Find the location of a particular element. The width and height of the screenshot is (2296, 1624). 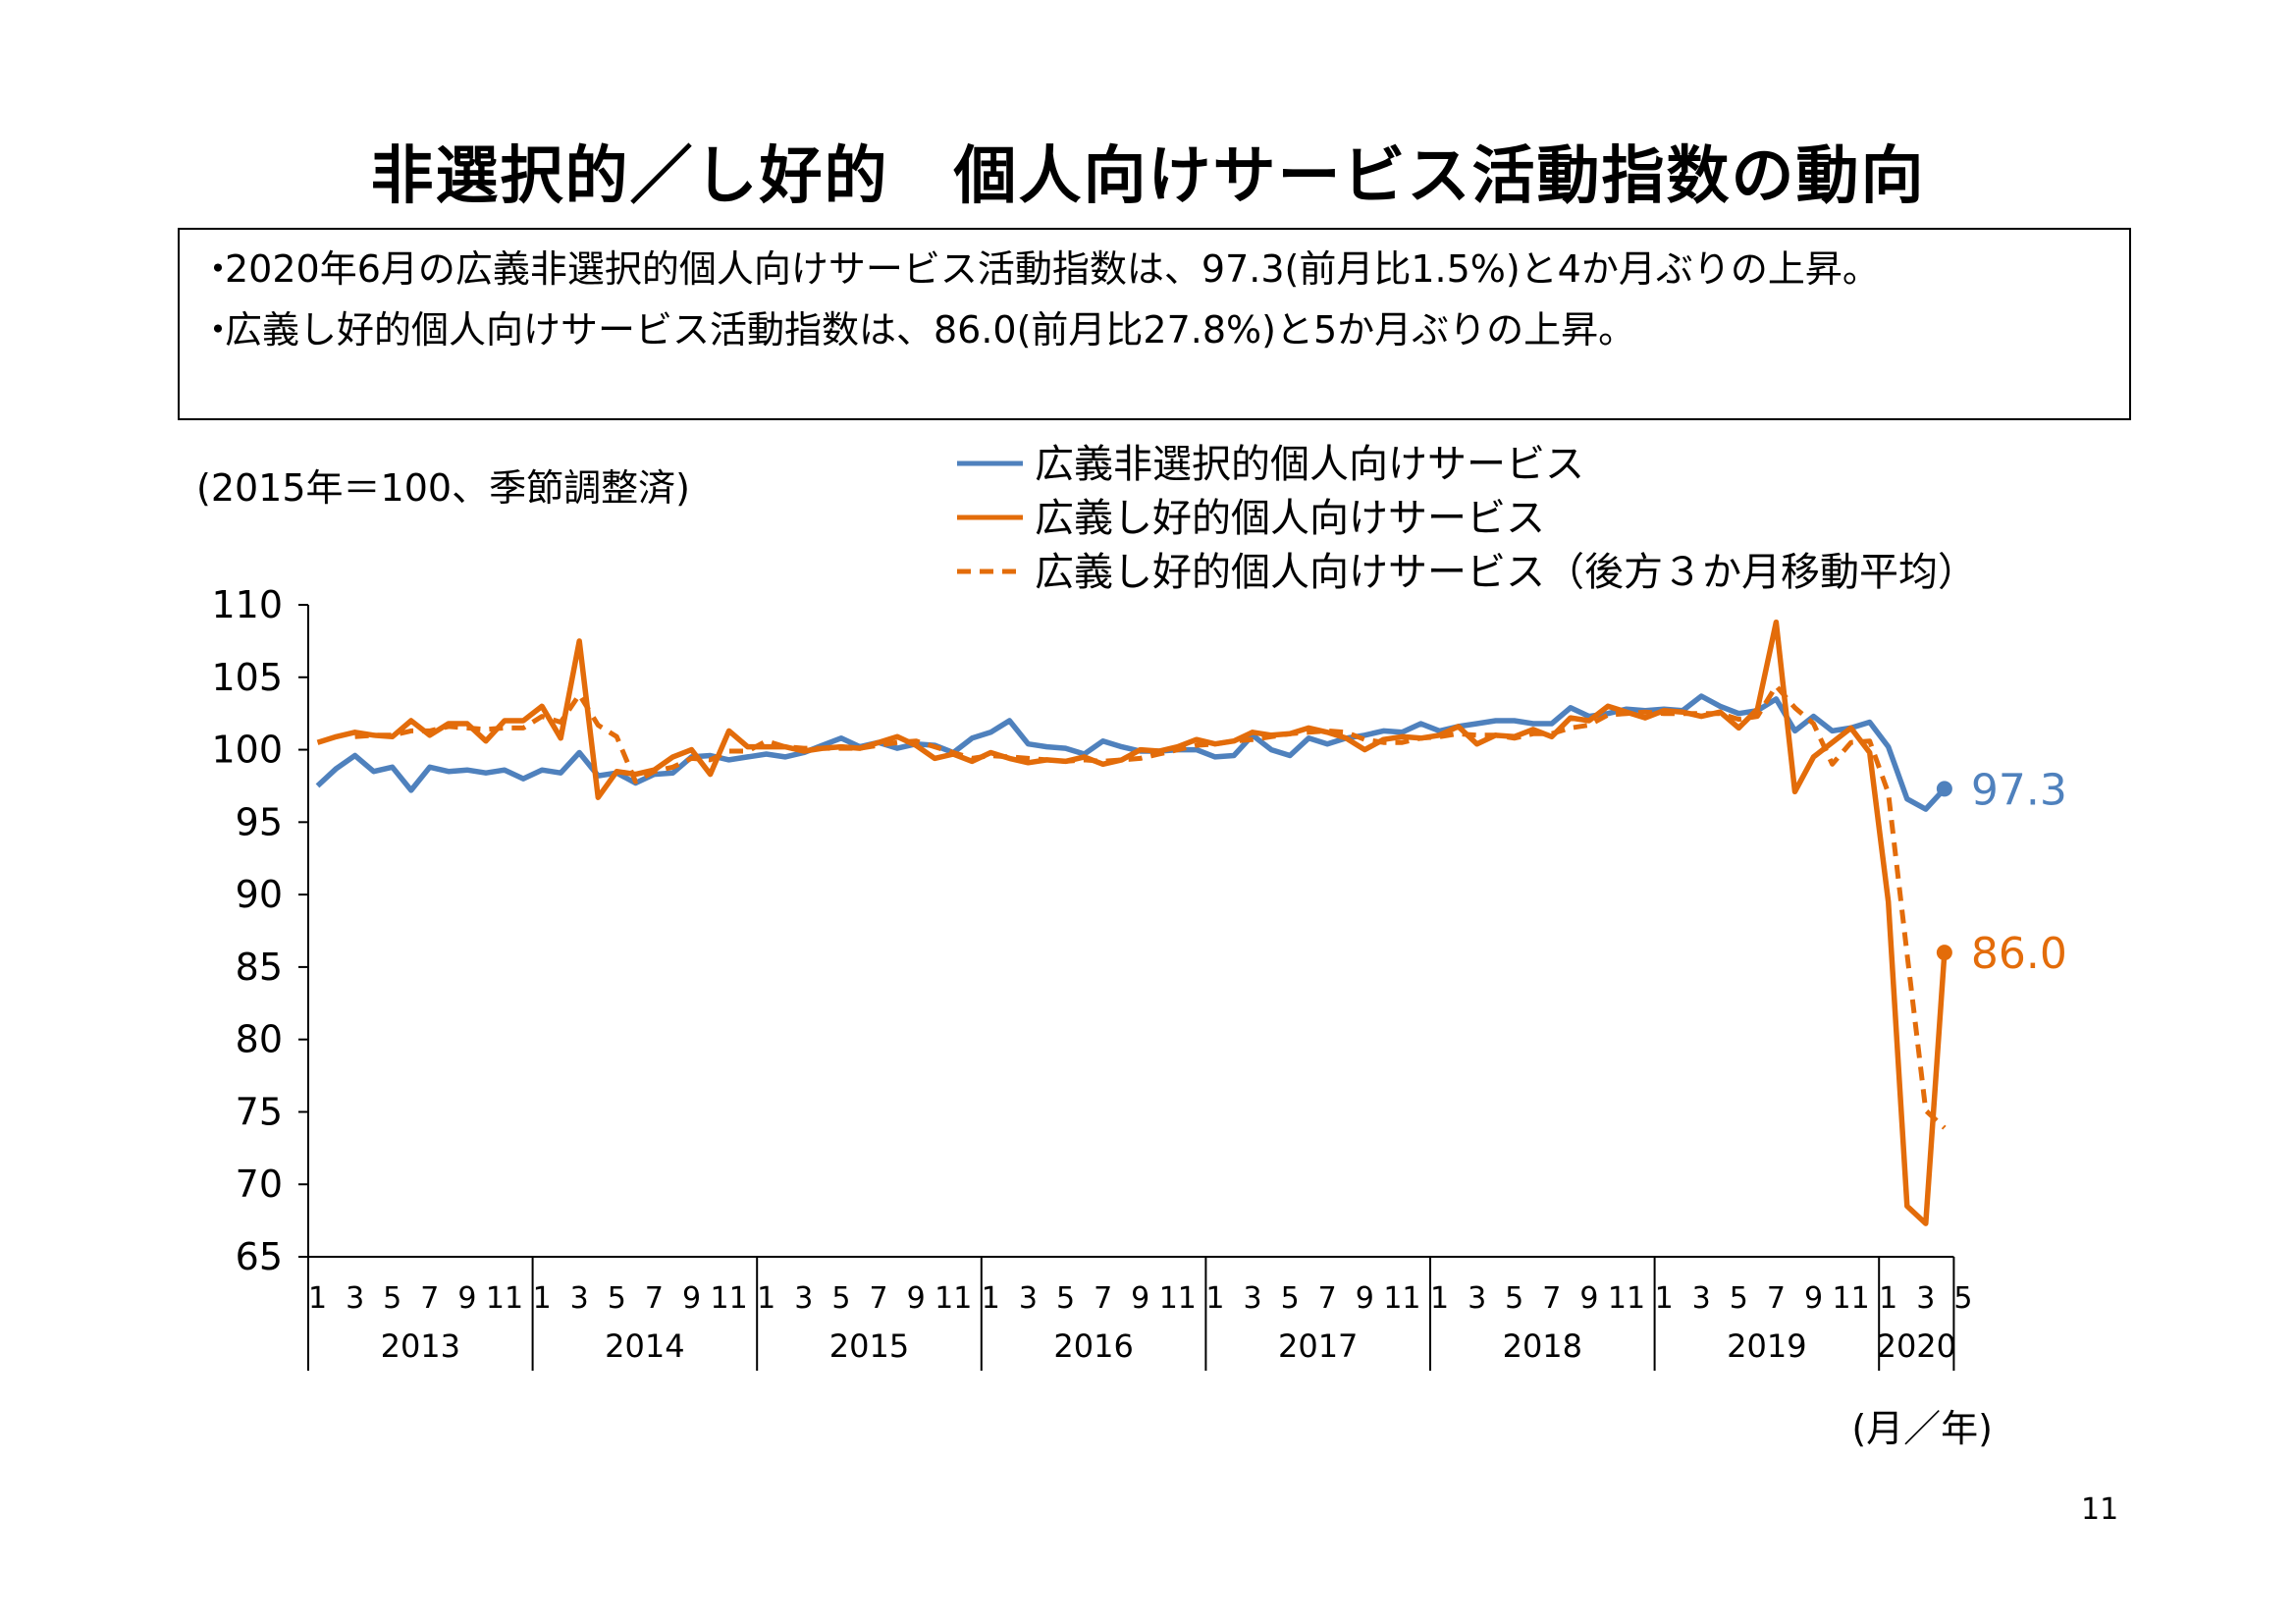

y-tick-label: 65 is located at coordinates (259, 1256).